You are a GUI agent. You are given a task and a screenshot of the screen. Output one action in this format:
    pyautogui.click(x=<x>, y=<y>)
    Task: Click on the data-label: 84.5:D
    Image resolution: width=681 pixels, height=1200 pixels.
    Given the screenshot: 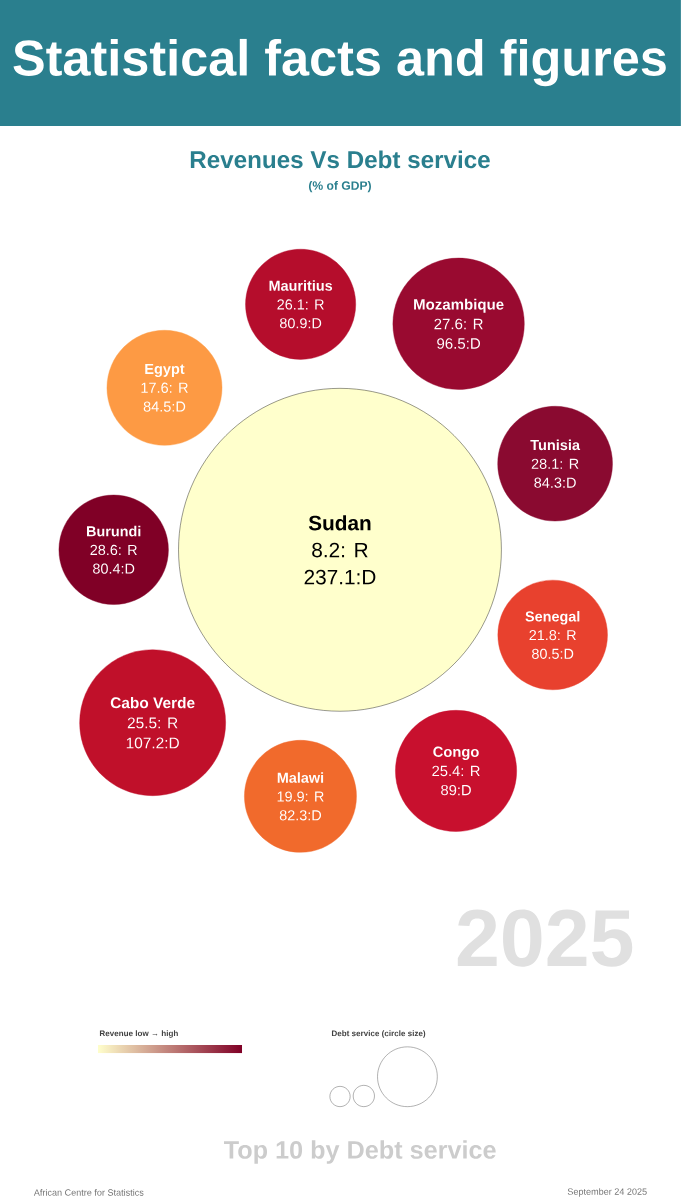 What is the action you would take?
    pyautogui.click(x=164, y=406)
    